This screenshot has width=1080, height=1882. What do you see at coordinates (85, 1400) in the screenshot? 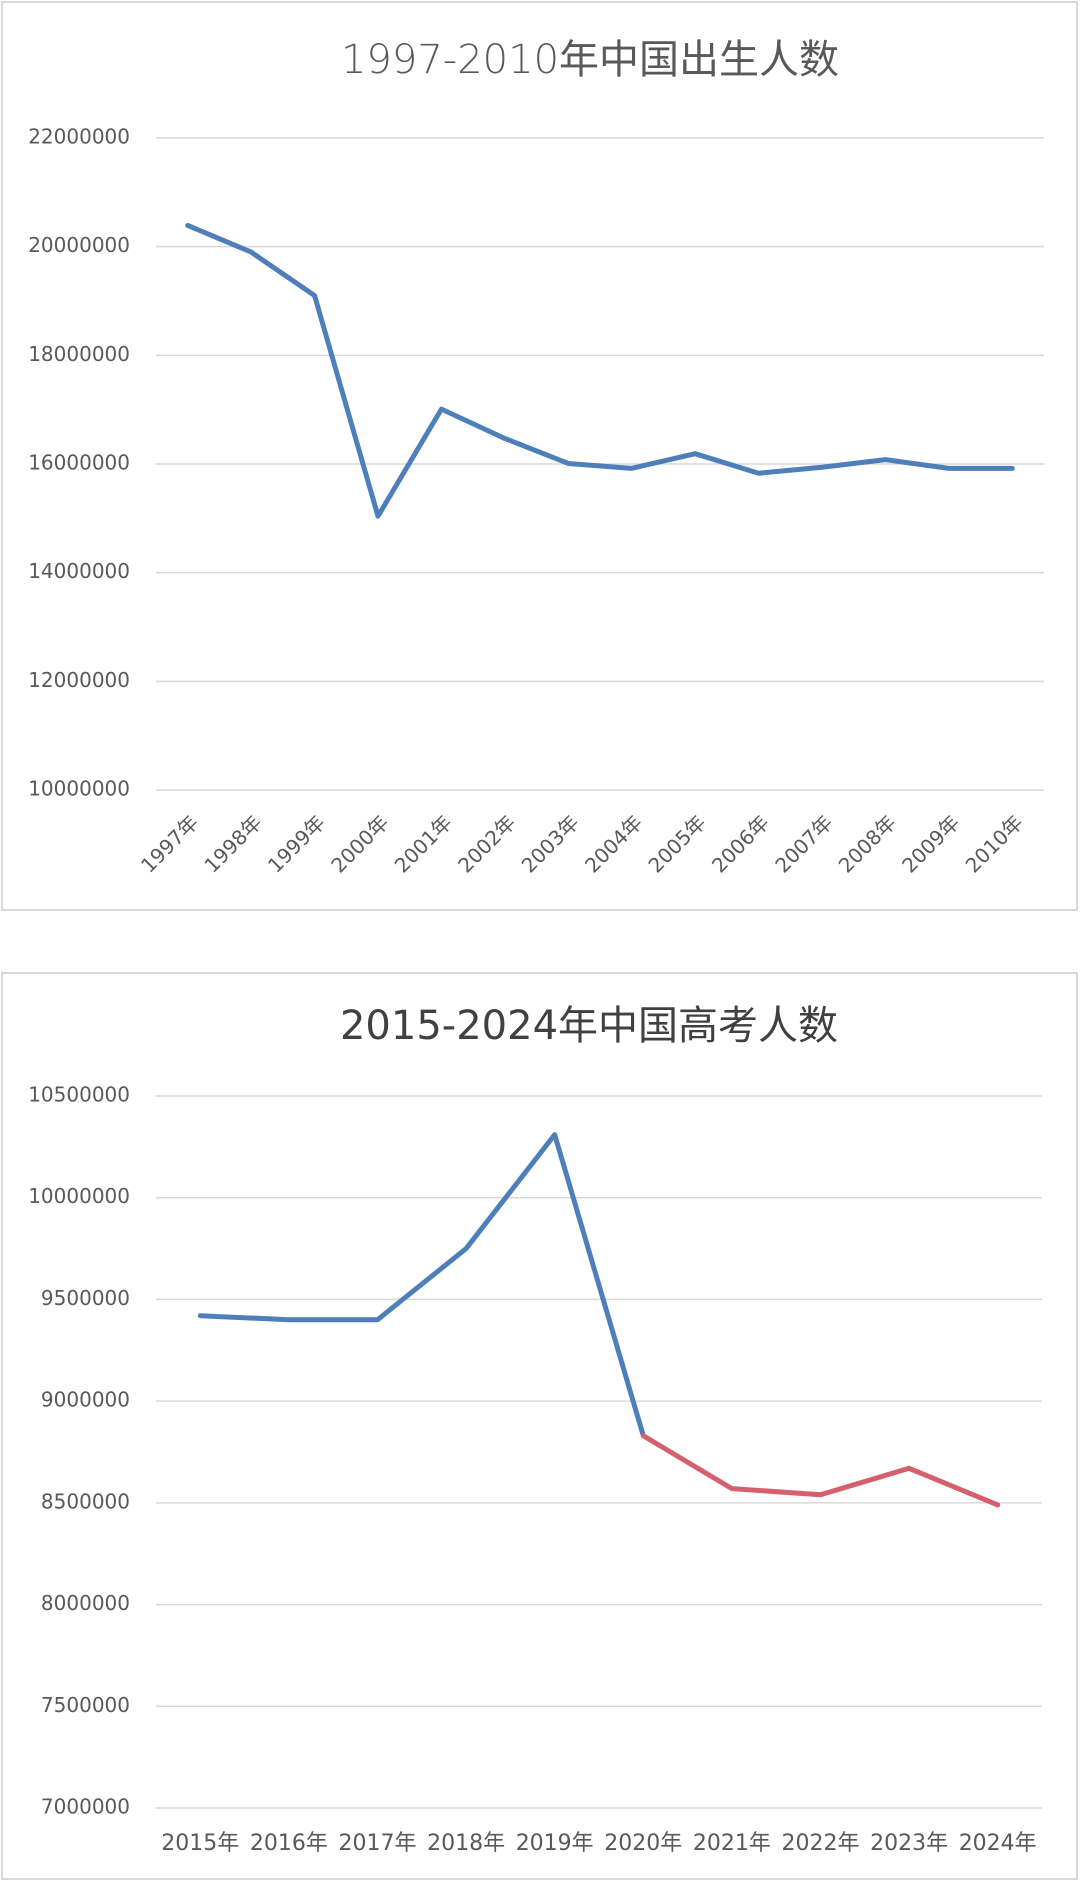
I see `y-tick-label: 9000000` at bounding box center [85, 1400].